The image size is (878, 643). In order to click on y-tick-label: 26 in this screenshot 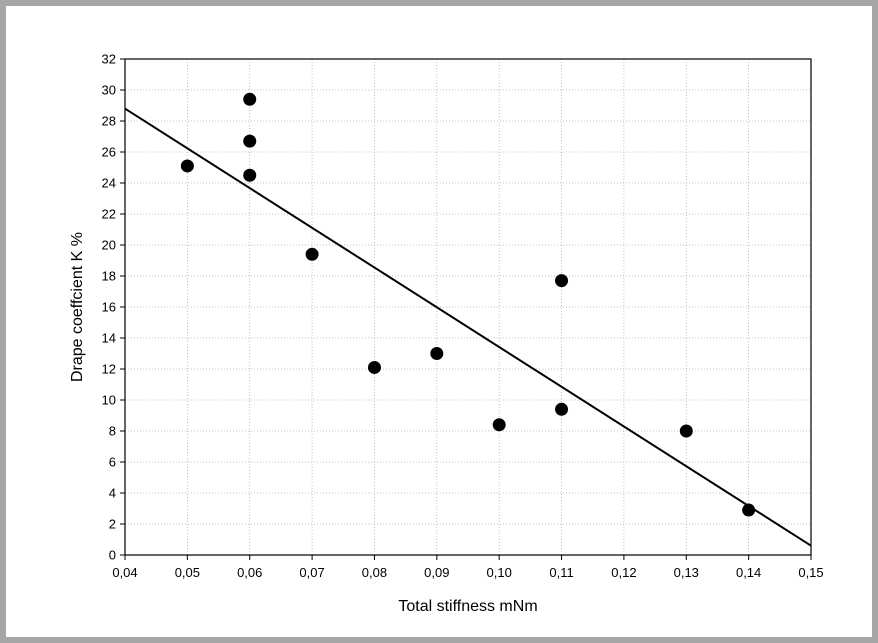, I will do `click(109, 152)`.